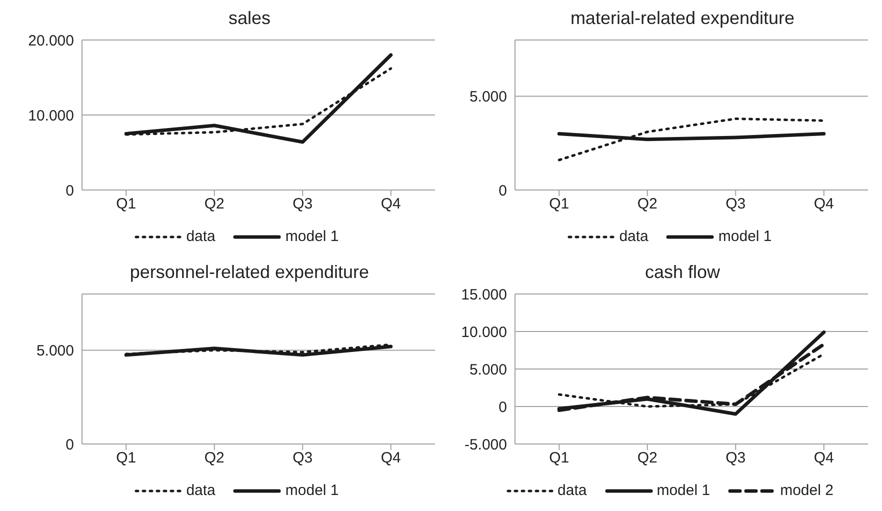 This screenshot has height=511, width=882. What do you see at coordinates (485, 445) in the screenshot?
I see `y-tick-label: -5.000` at bounding box center [485, 445].